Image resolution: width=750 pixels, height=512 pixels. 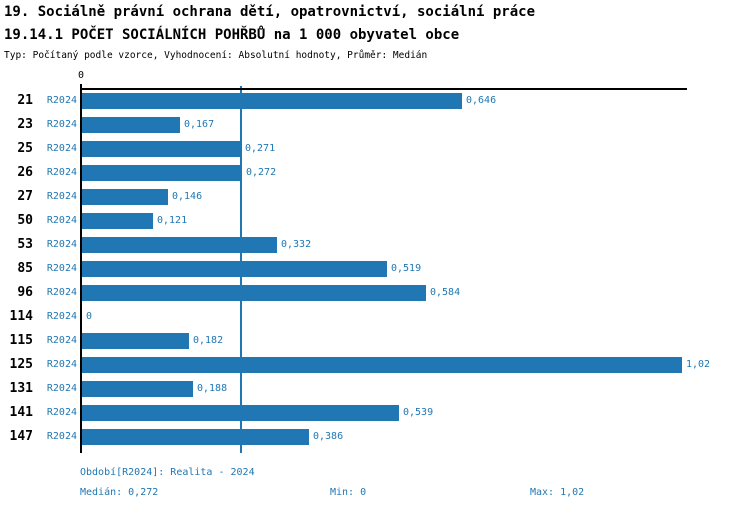 I want to click on footer-median-label: Medián: 0,272, so click(x=119, y=492).